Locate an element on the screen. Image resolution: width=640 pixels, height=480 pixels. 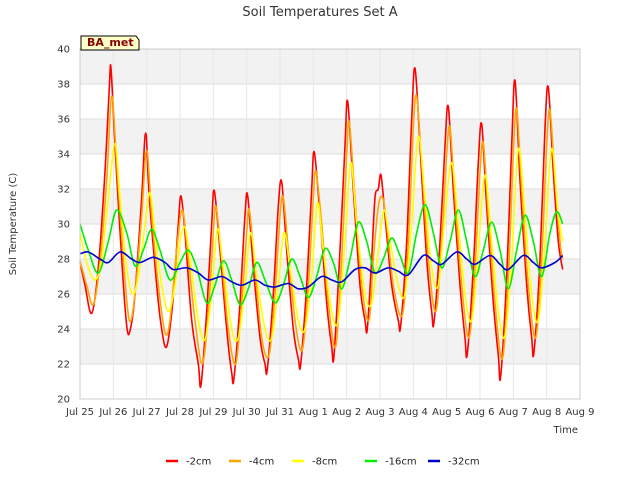
y-tick-label: 20 is located at coordinates (63, 400).